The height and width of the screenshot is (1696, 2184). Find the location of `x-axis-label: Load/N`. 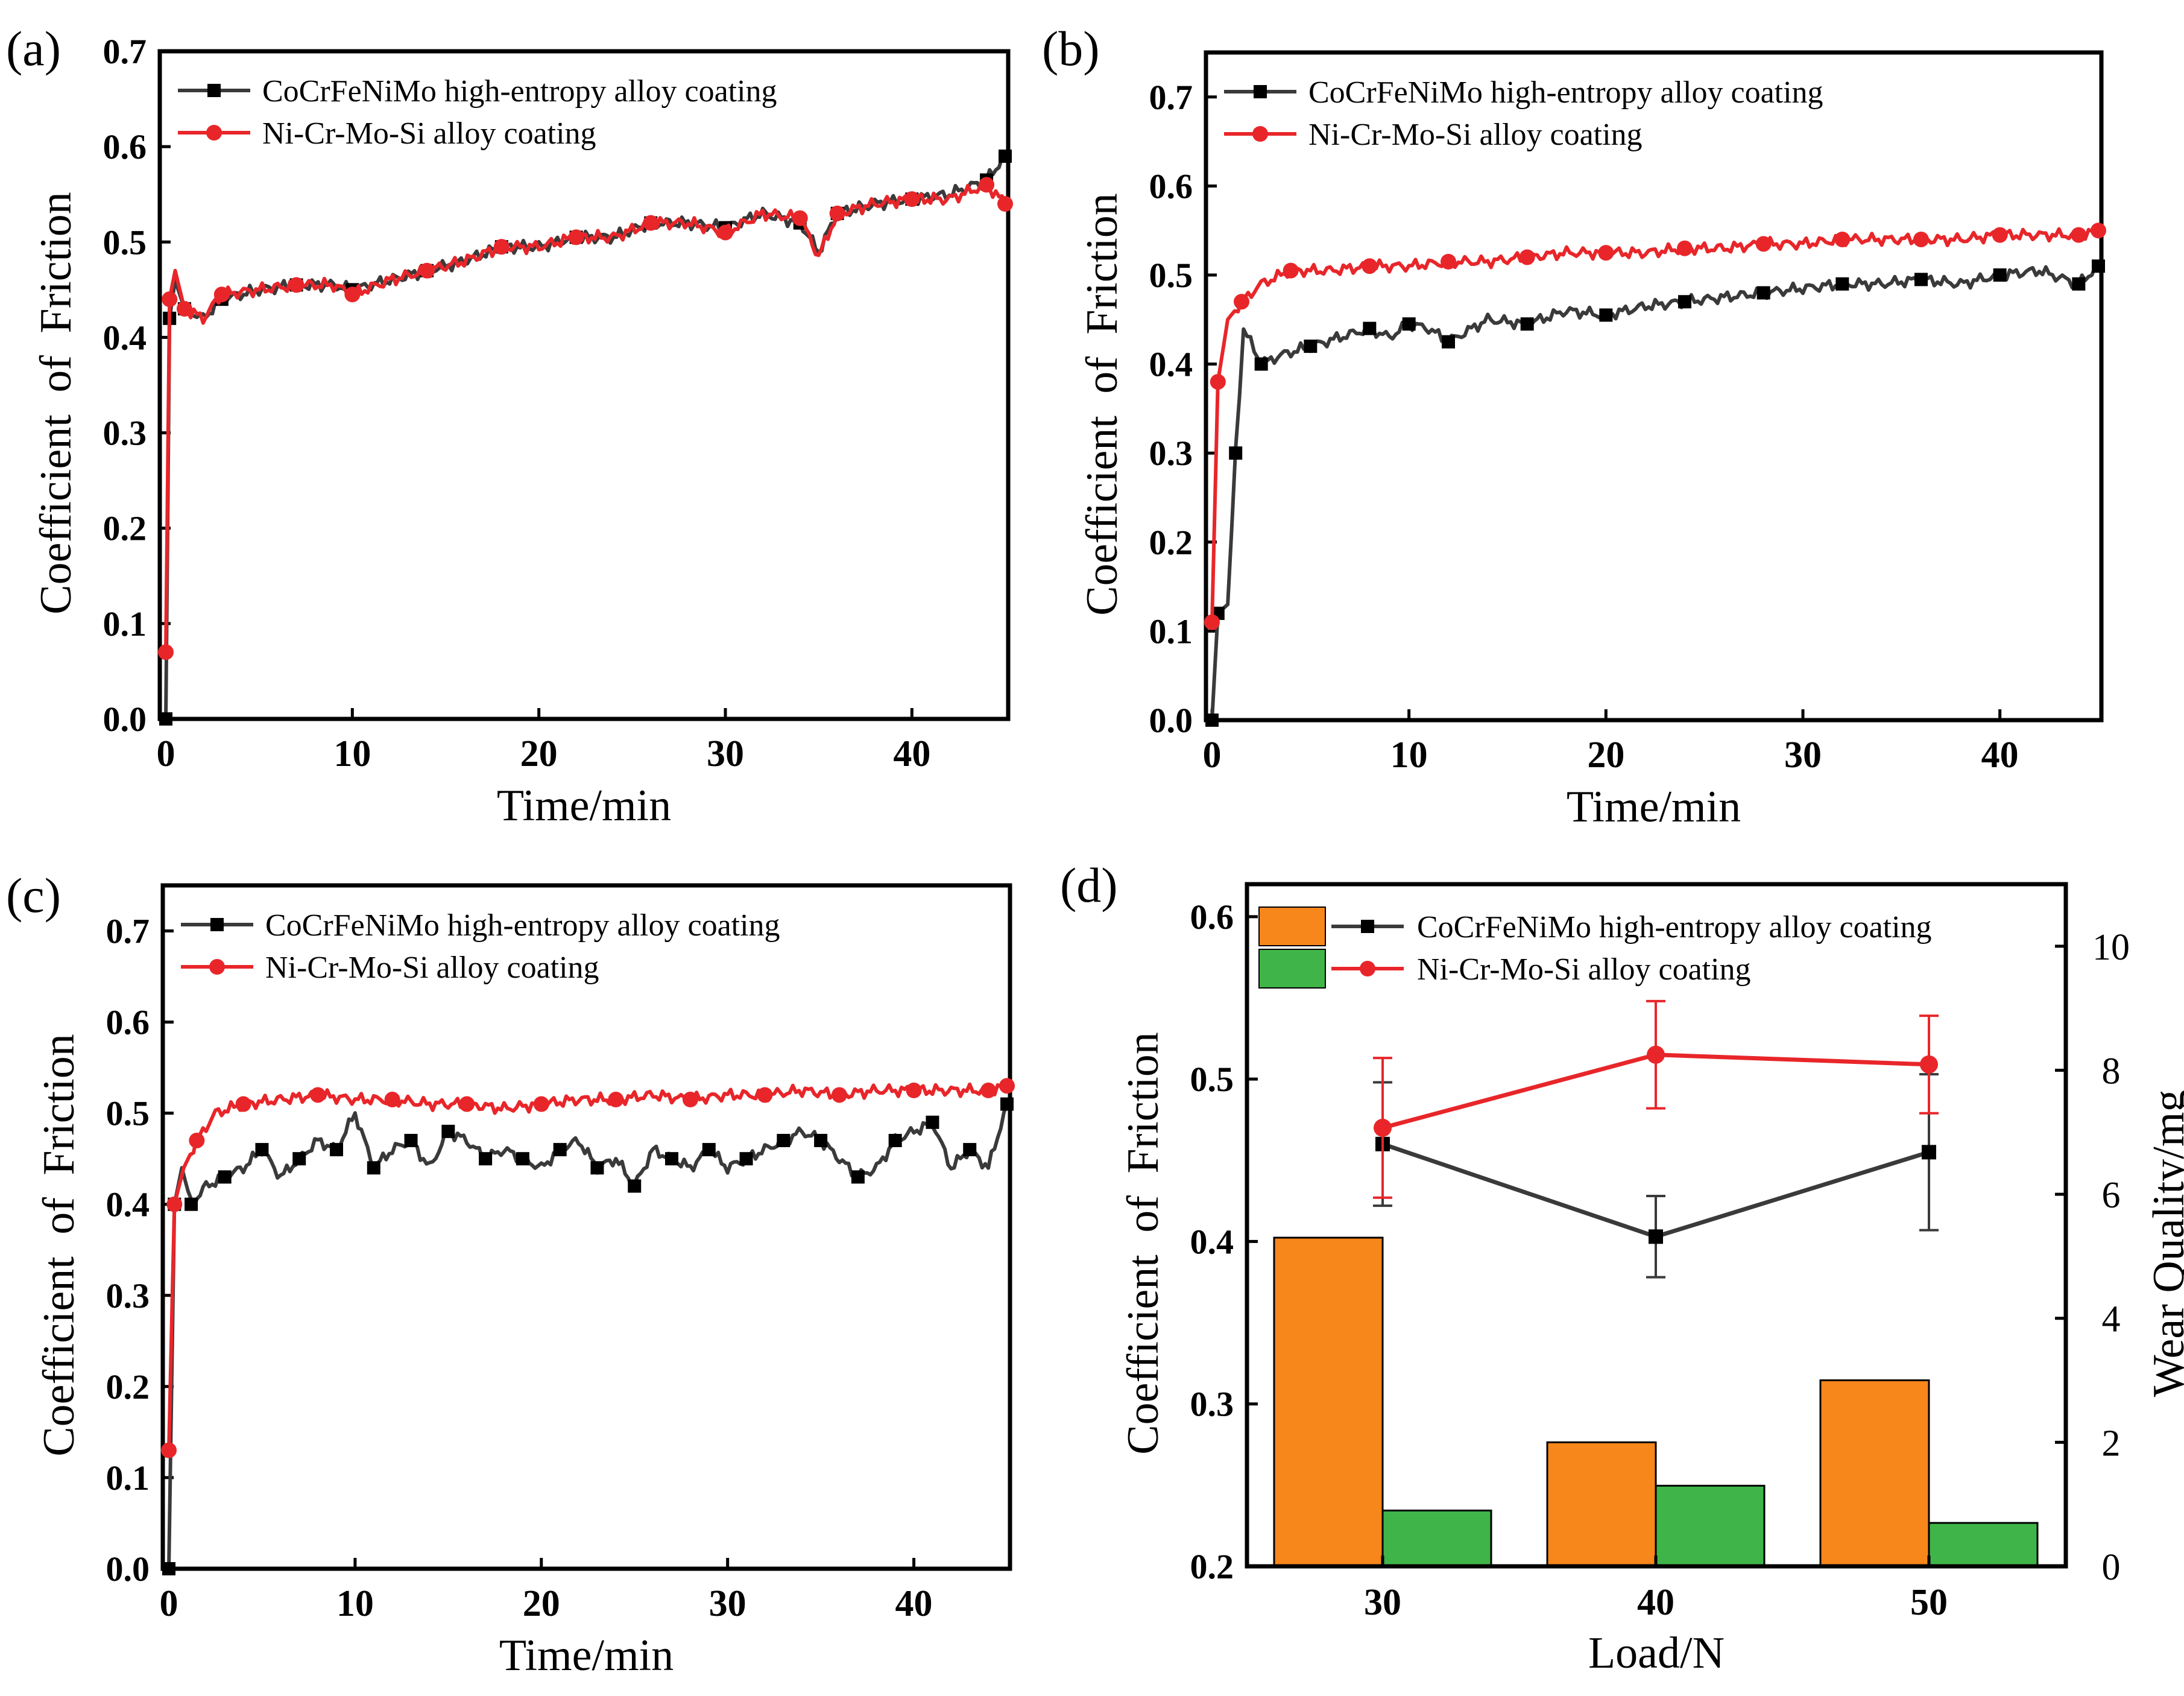

x-axis-label: Load/N is located at coordinates (1657, 1653).